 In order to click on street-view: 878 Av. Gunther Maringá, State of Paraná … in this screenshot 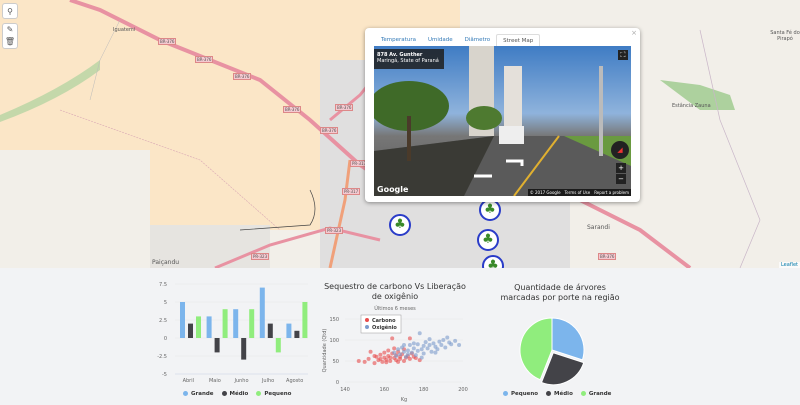, I will do `click(502, 121)`.